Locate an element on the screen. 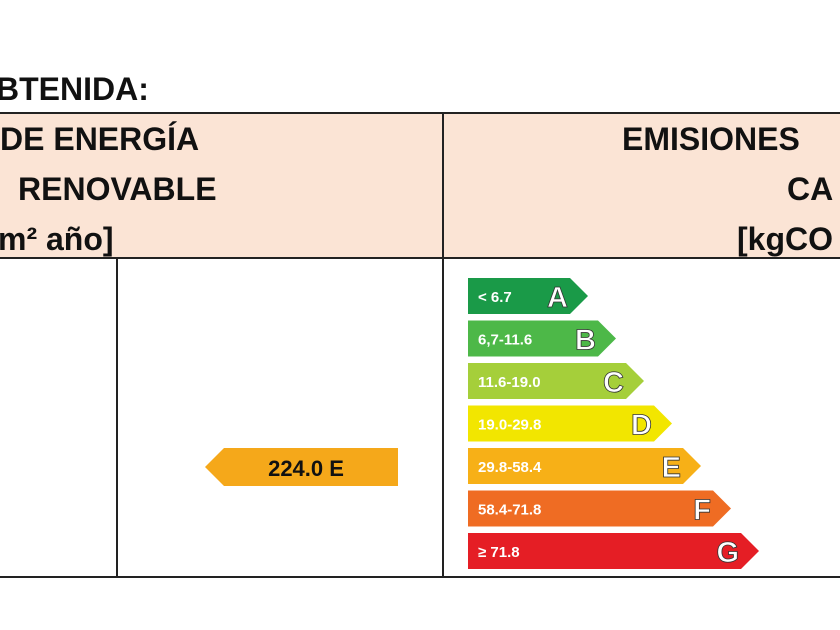  header-left-line: m² año] is located at coordinates (57, 239).